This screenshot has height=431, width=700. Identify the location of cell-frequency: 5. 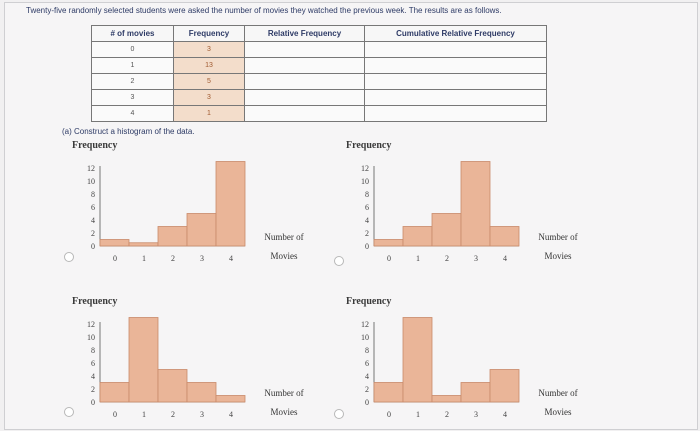
(209, 81).